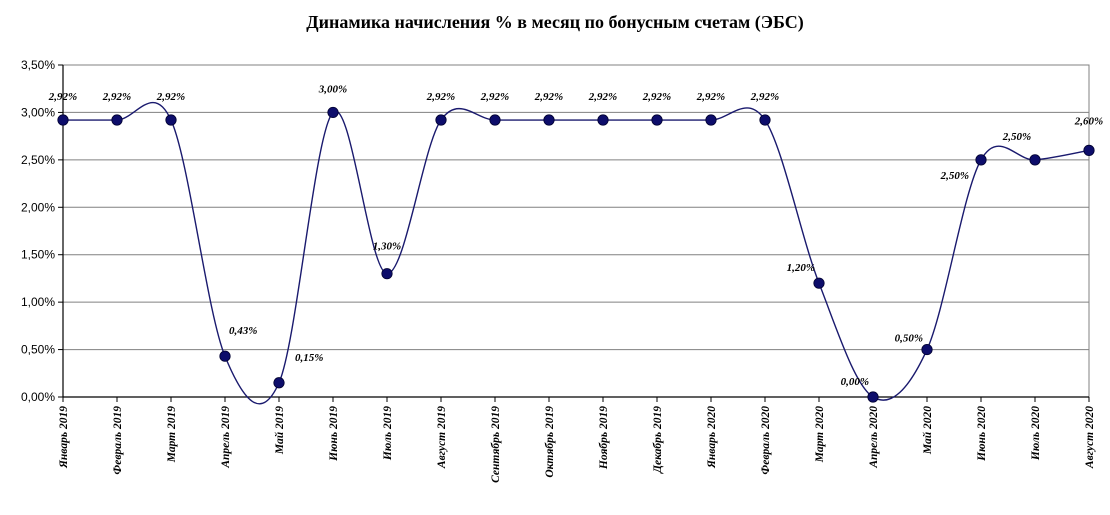 The width and height of the screenshot is (1110, 515). Describe the element at coordinates (38, 160) in the screenshot. I see `y-tick-label: 2,50%` at that location.